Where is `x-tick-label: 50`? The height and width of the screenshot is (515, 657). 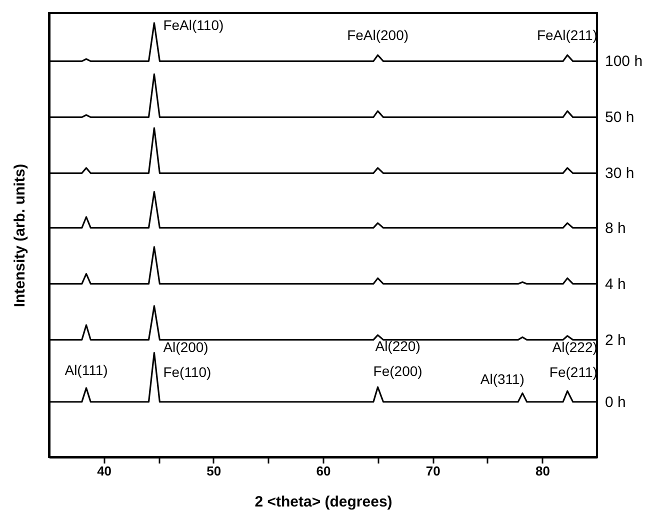
x-tick-label: 50 is located at coordinates (214, 471).